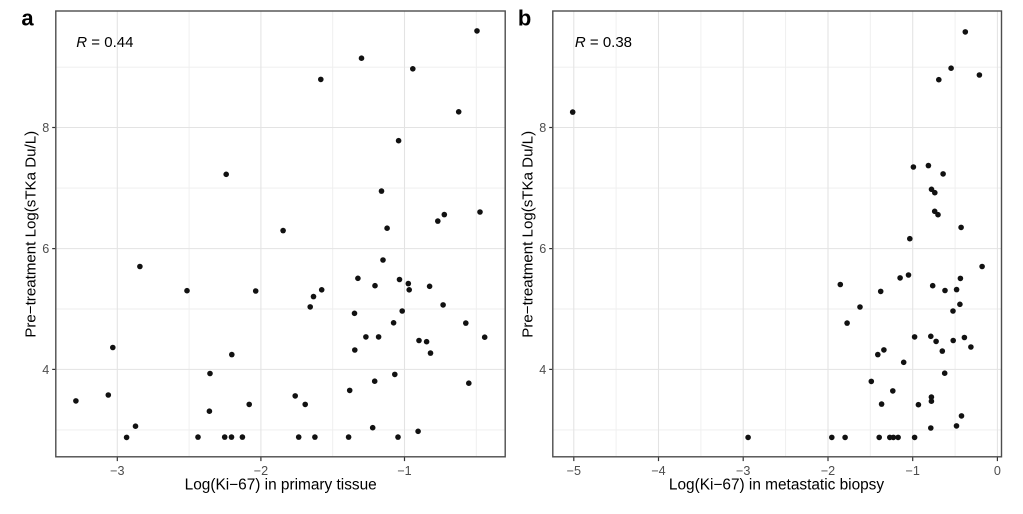 This screenshot has width=1023, height=514. What do you see at coordinates (27, 18) in the screenshot?
I see `svg-text: a` at bounding box center [27, 18].